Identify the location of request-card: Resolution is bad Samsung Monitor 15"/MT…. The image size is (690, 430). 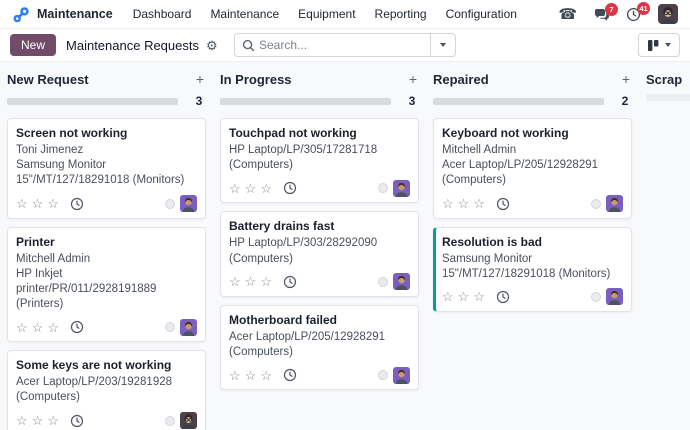
(532, 269).